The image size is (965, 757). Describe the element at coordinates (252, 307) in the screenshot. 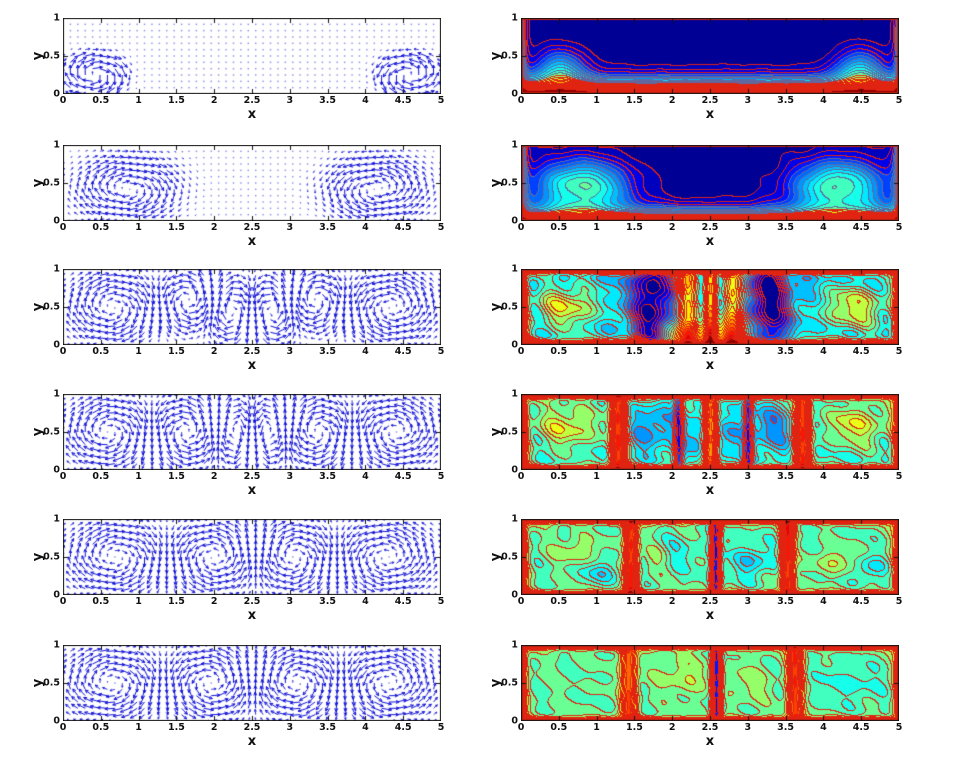

I see `plot-canvas-row3-col1` at that location.